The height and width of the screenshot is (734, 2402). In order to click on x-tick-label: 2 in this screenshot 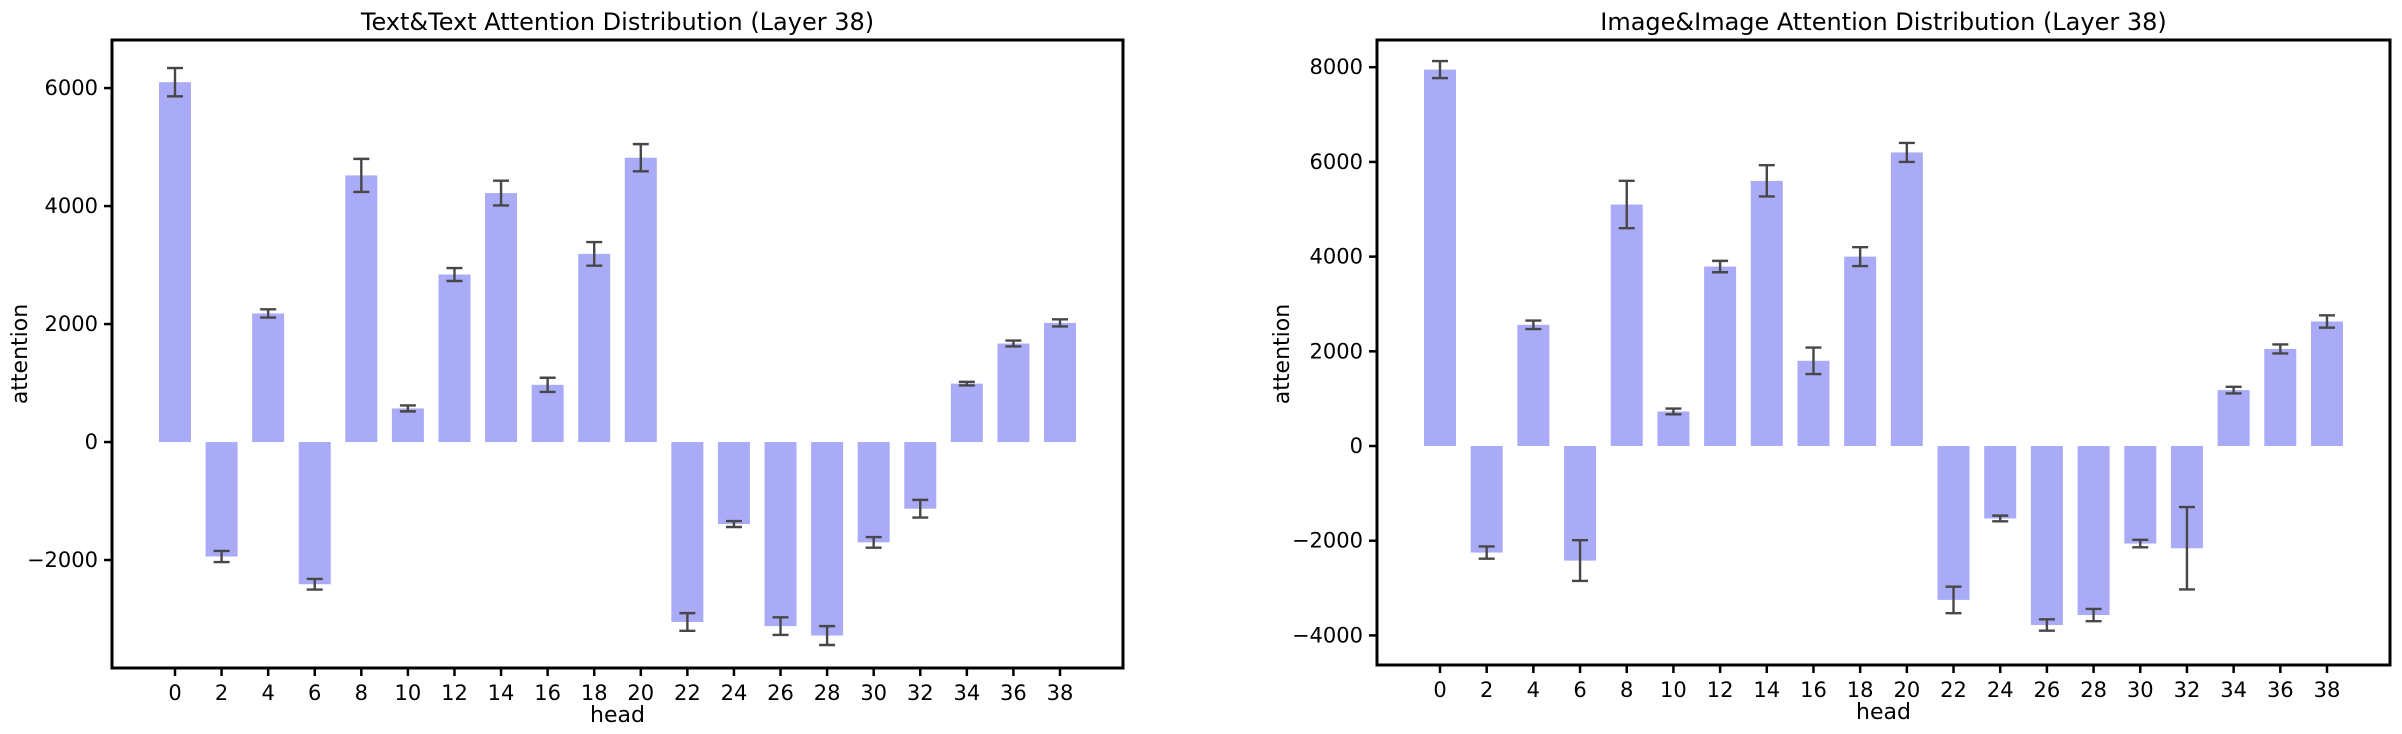, I will do `click(221, 693)`.